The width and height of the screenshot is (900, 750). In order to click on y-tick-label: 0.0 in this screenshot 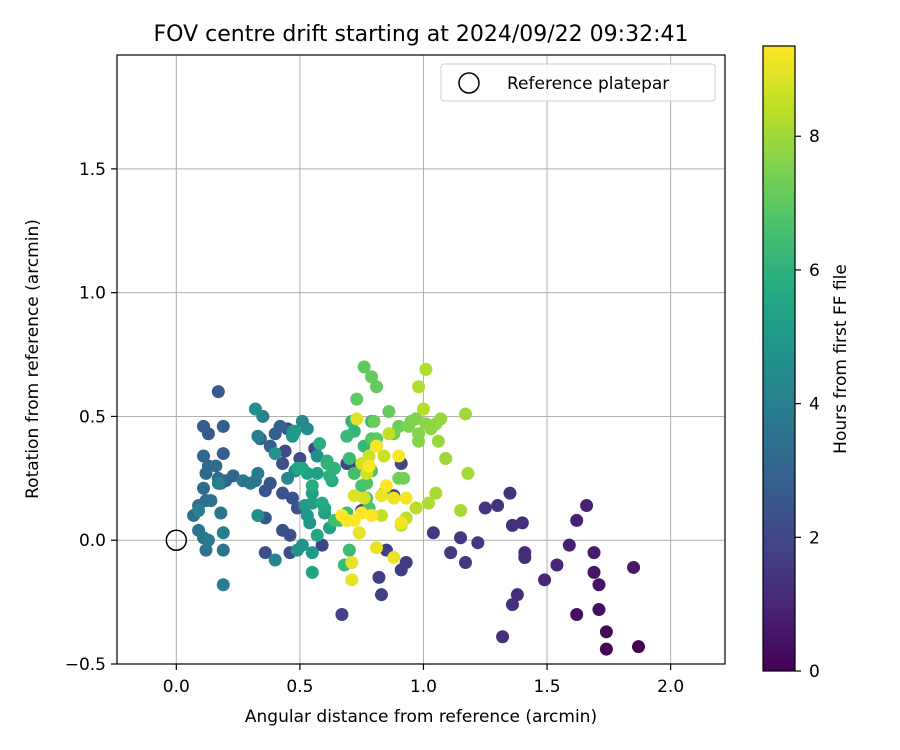, I will do `click(92, 541)`.